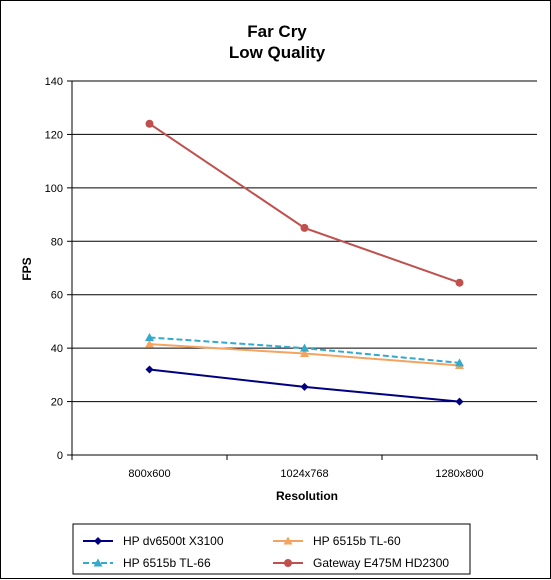 Image resolution: width=551 pixels, height=580 pixels. I want to click on chart-title: Far Cry, so click(277, 31).